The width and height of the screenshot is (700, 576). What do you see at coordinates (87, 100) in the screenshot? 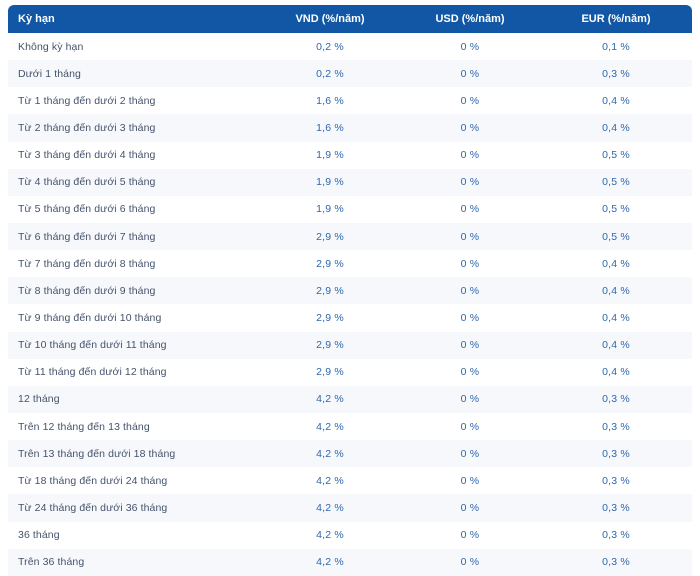
I see `term-cell: Từ 1 tháng đến dưới 2 tháng` at bounding box center [87, 100].